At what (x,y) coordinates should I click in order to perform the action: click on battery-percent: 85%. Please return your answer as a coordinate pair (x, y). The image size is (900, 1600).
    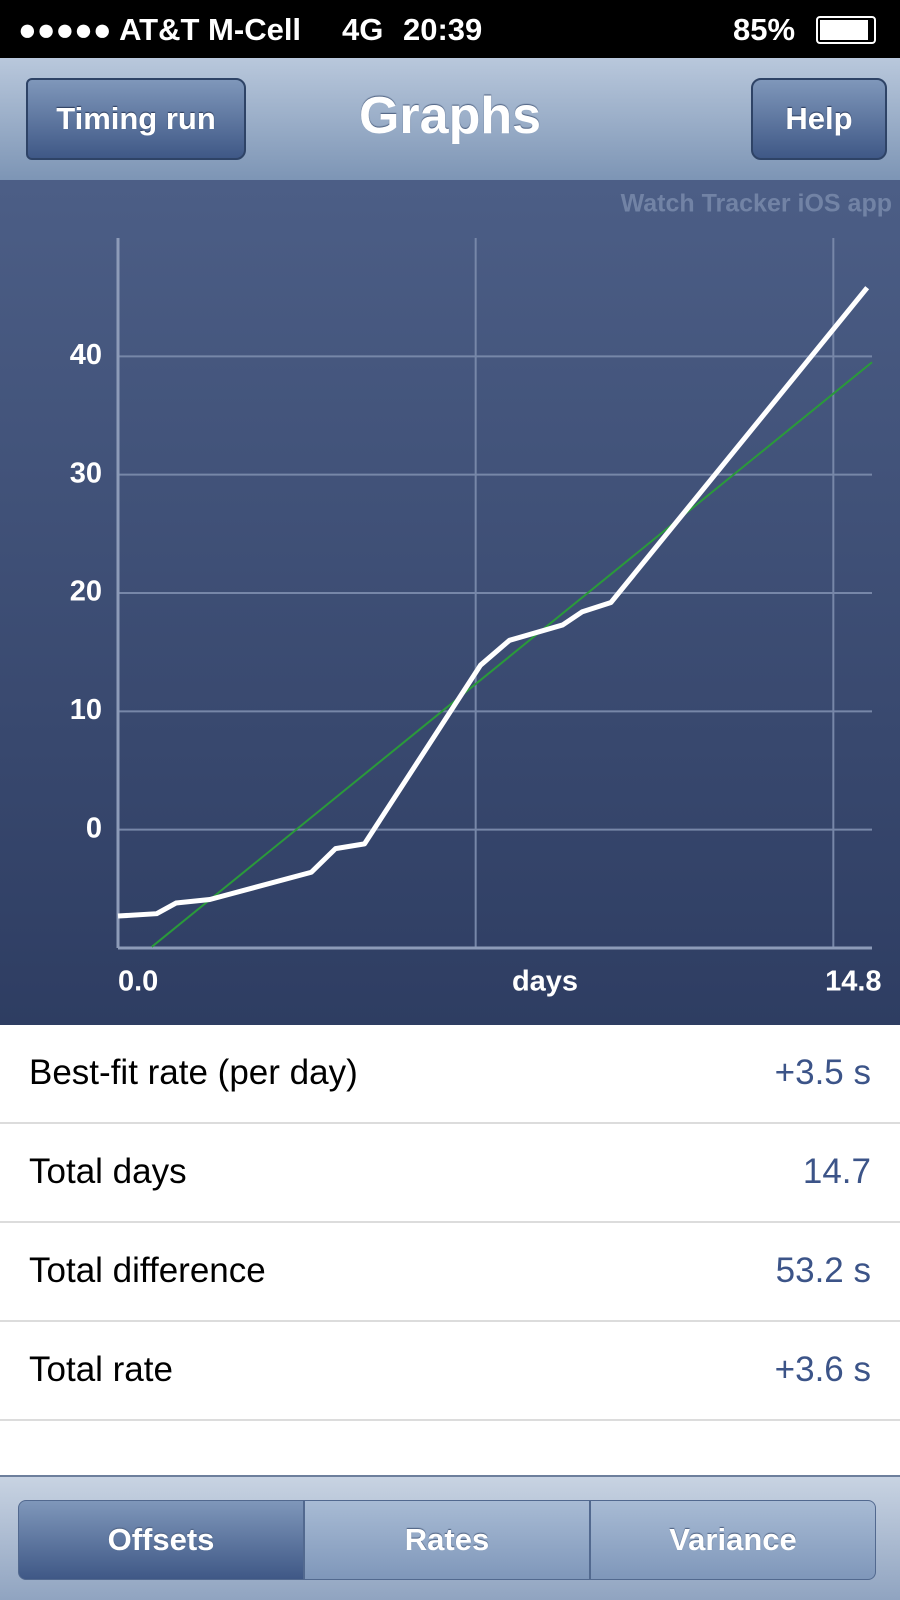
    Looking at the image, I should click on (764, 29).